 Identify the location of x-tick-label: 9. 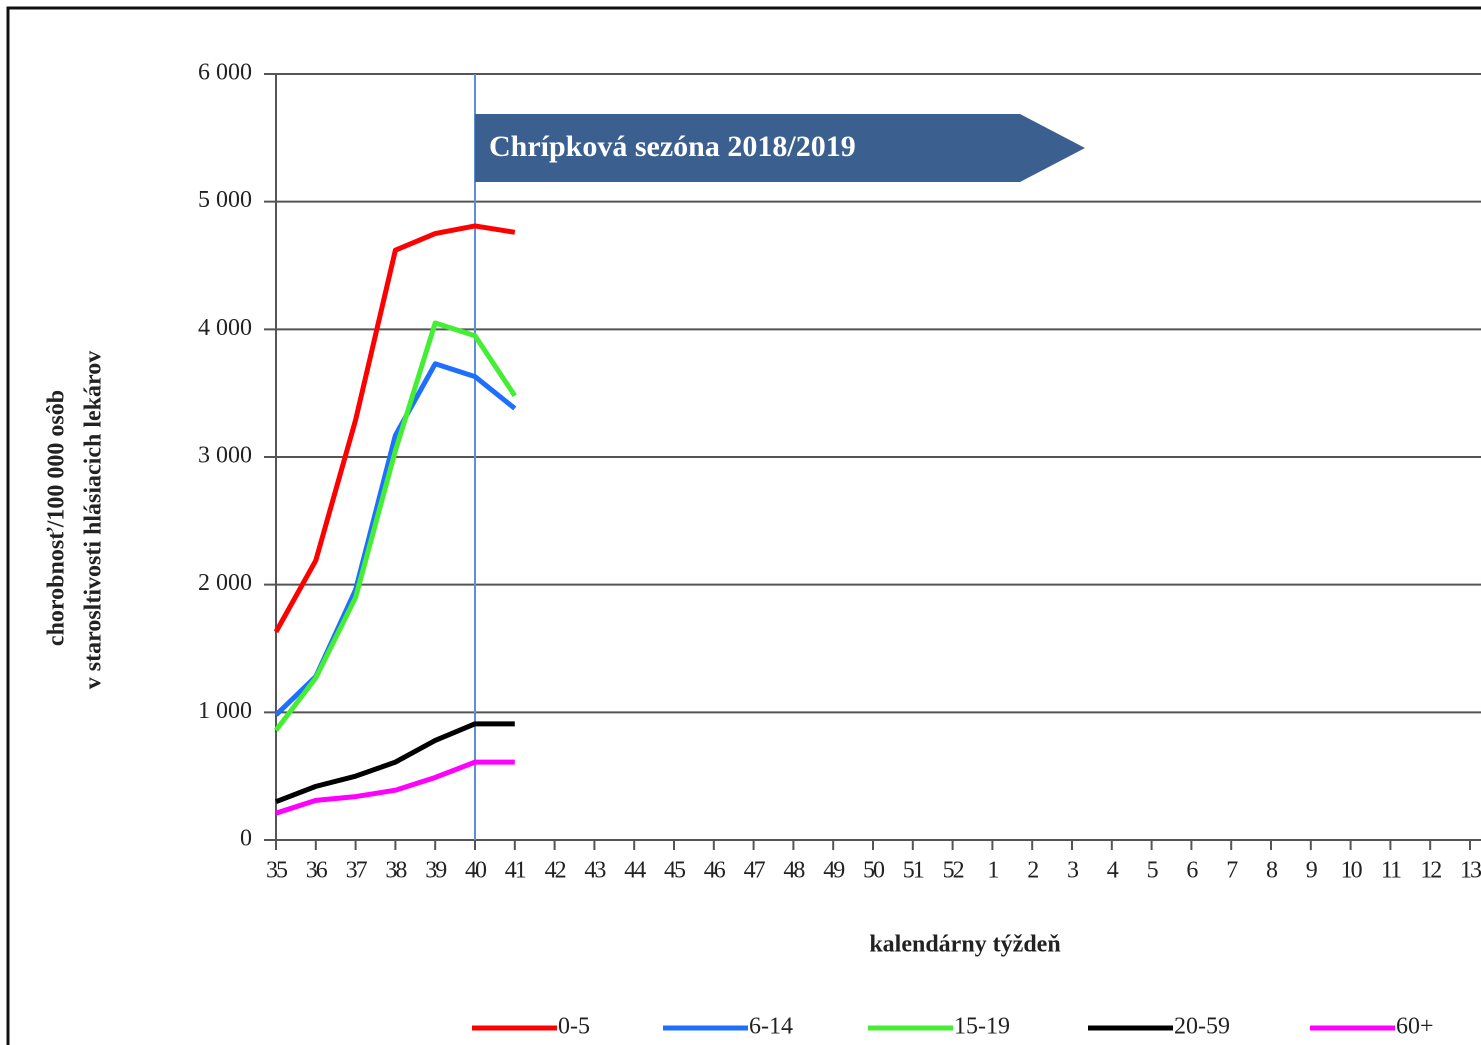
(1312, 871).